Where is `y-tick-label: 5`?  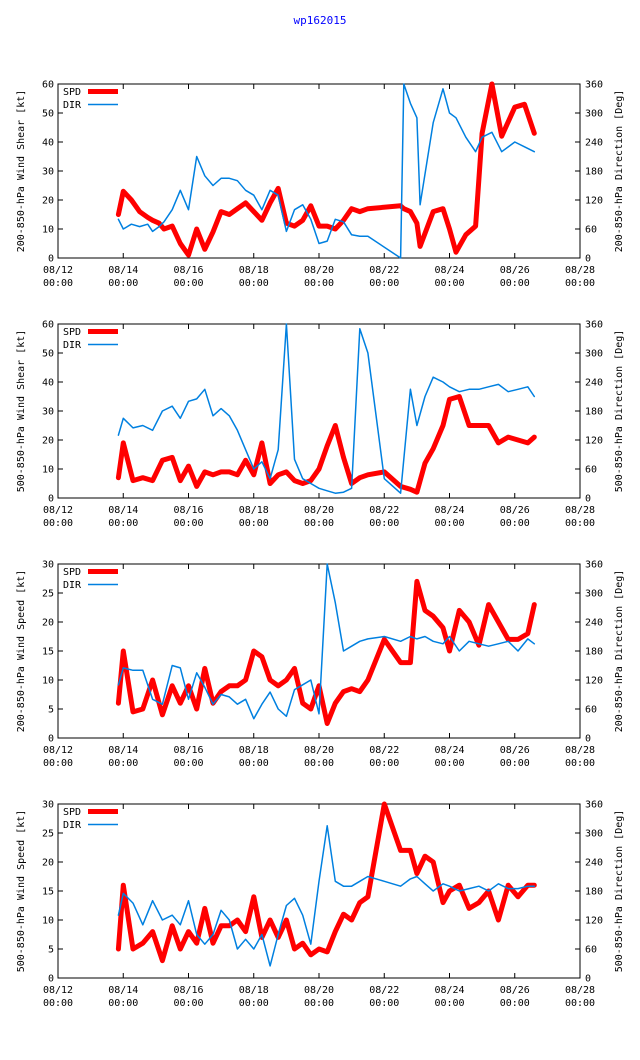
y-tick-label: 5 is located at coordinates (51, 950).